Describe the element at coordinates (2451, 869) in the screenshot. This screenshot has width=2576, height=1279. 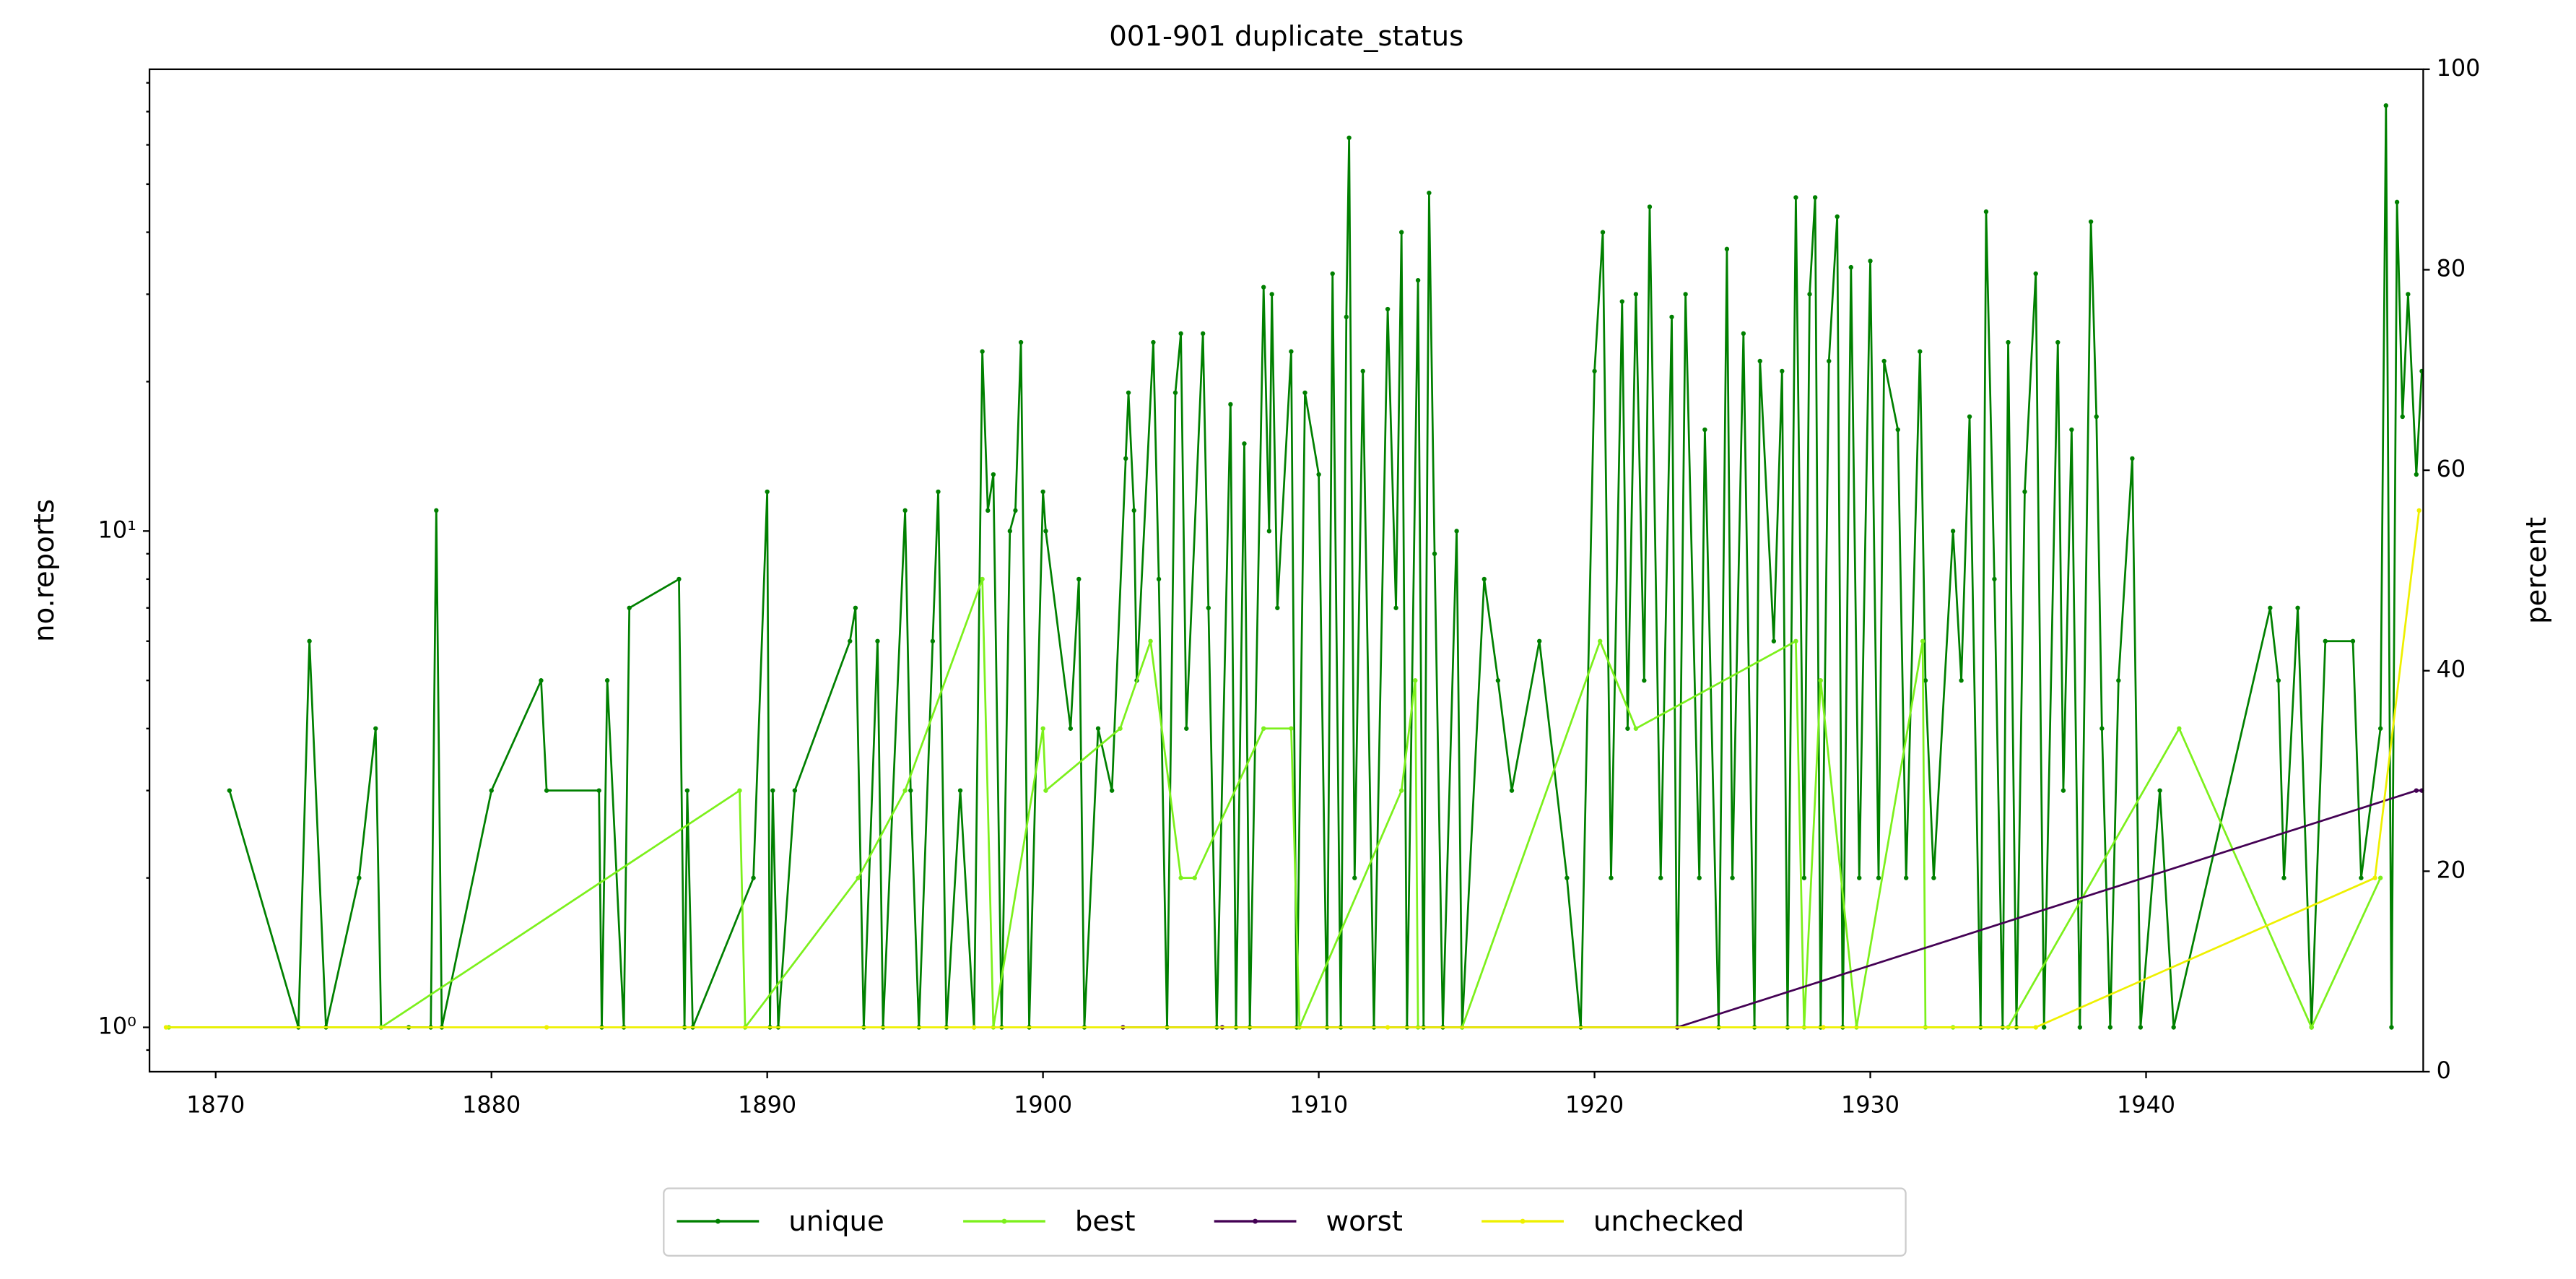
I see `y2-tick-label: 20` at that location.